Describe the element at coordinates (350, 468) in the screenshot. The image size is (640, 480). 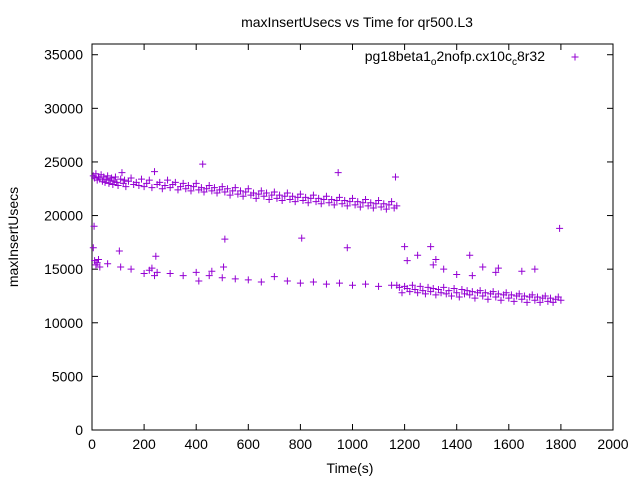
I see `x-axis-label: Time(s)` at that location.